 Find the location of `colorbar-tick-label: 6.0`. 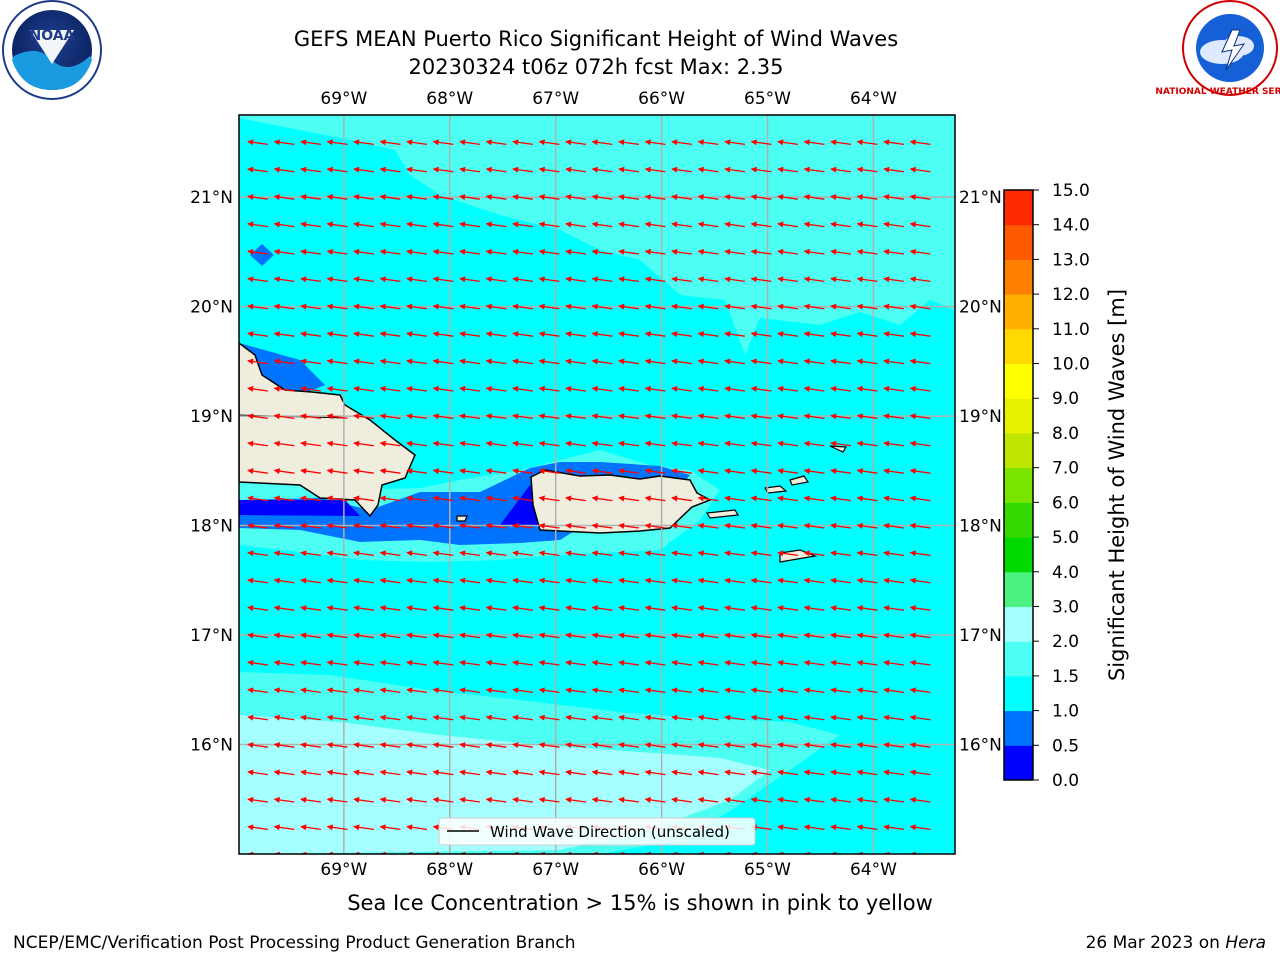

colorbar-tick-label: 6.0 is located at coordinates (1065, 503).